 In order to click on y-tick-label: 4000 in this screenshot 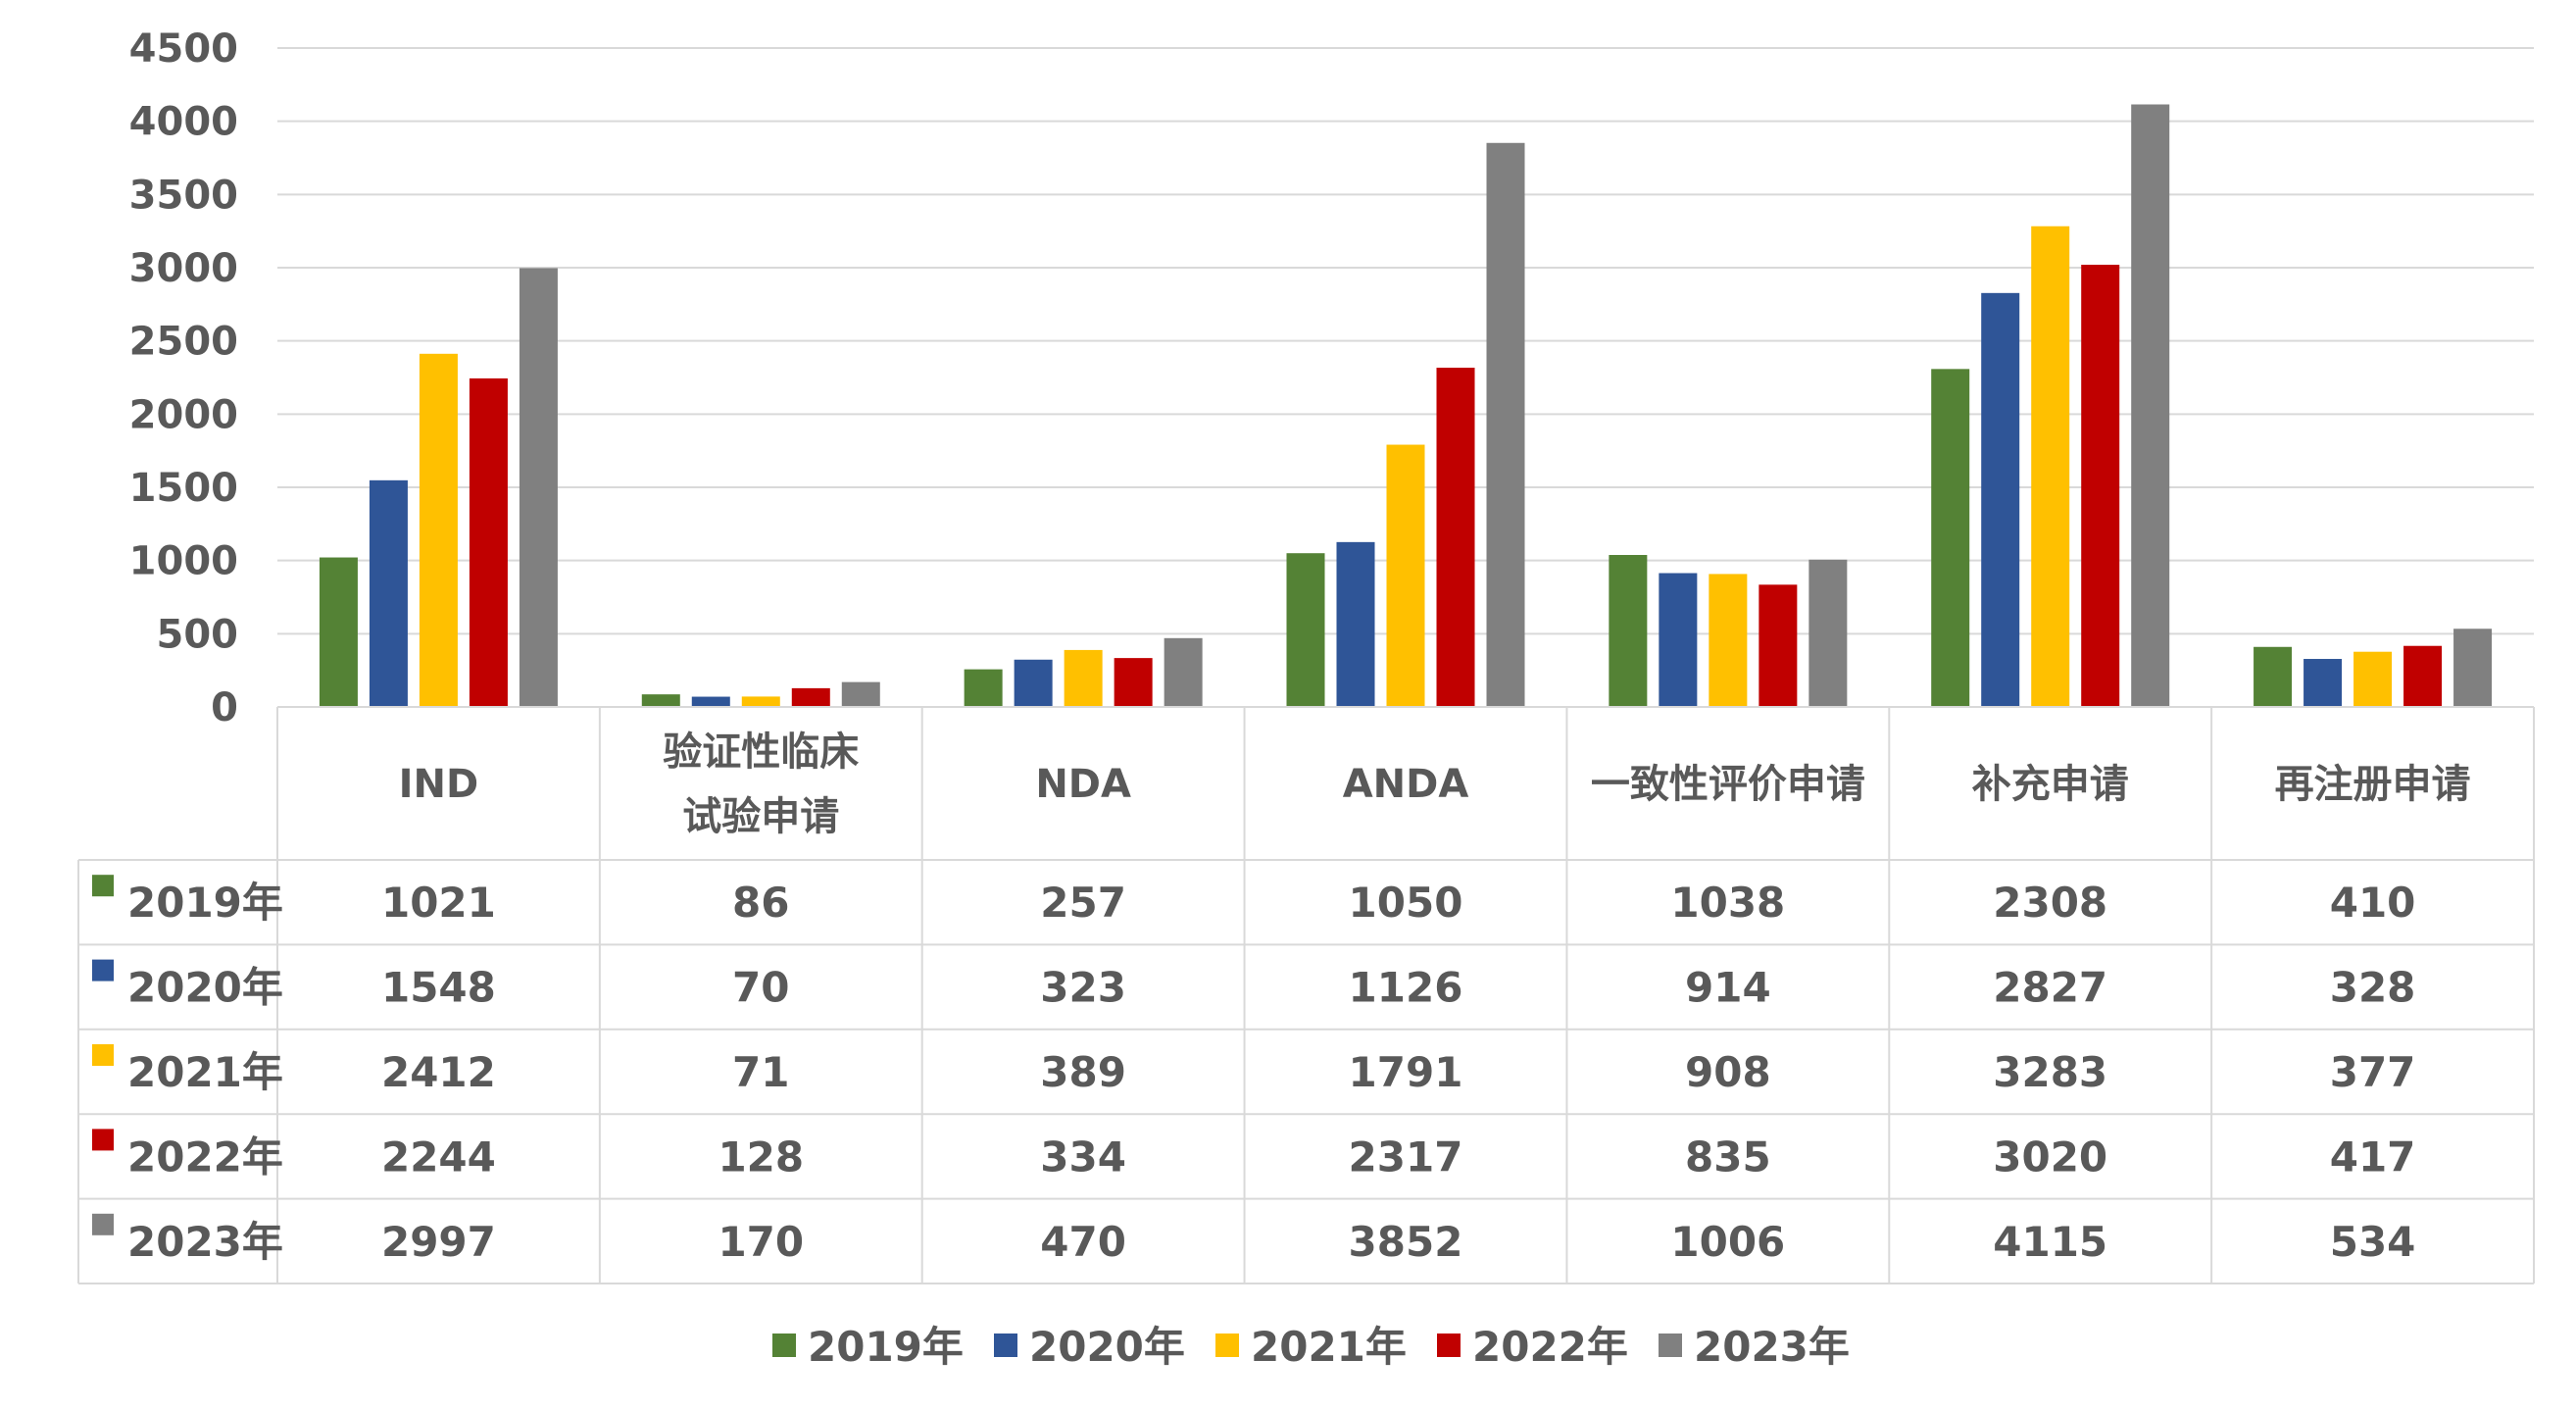, I will do `click(183, 122)`.